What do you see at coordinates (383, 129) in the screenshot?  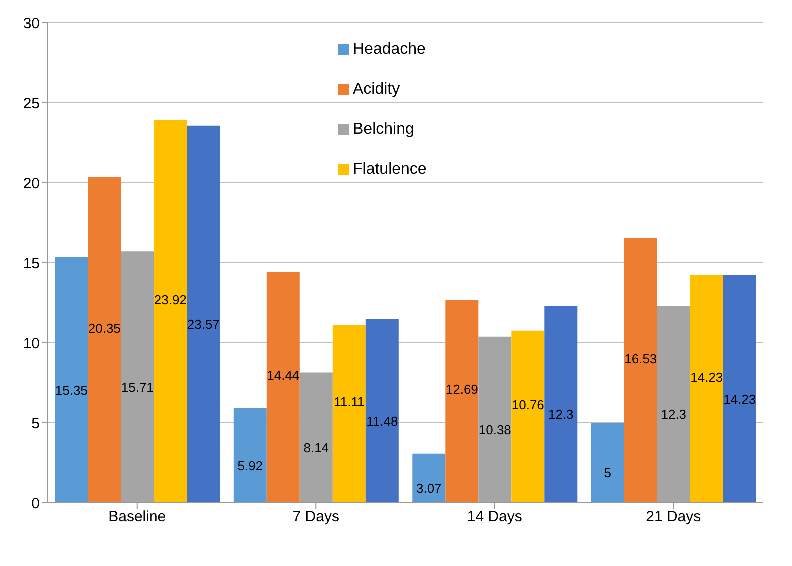 I see `legend-label: Belching` at bounding box center [383, 129].